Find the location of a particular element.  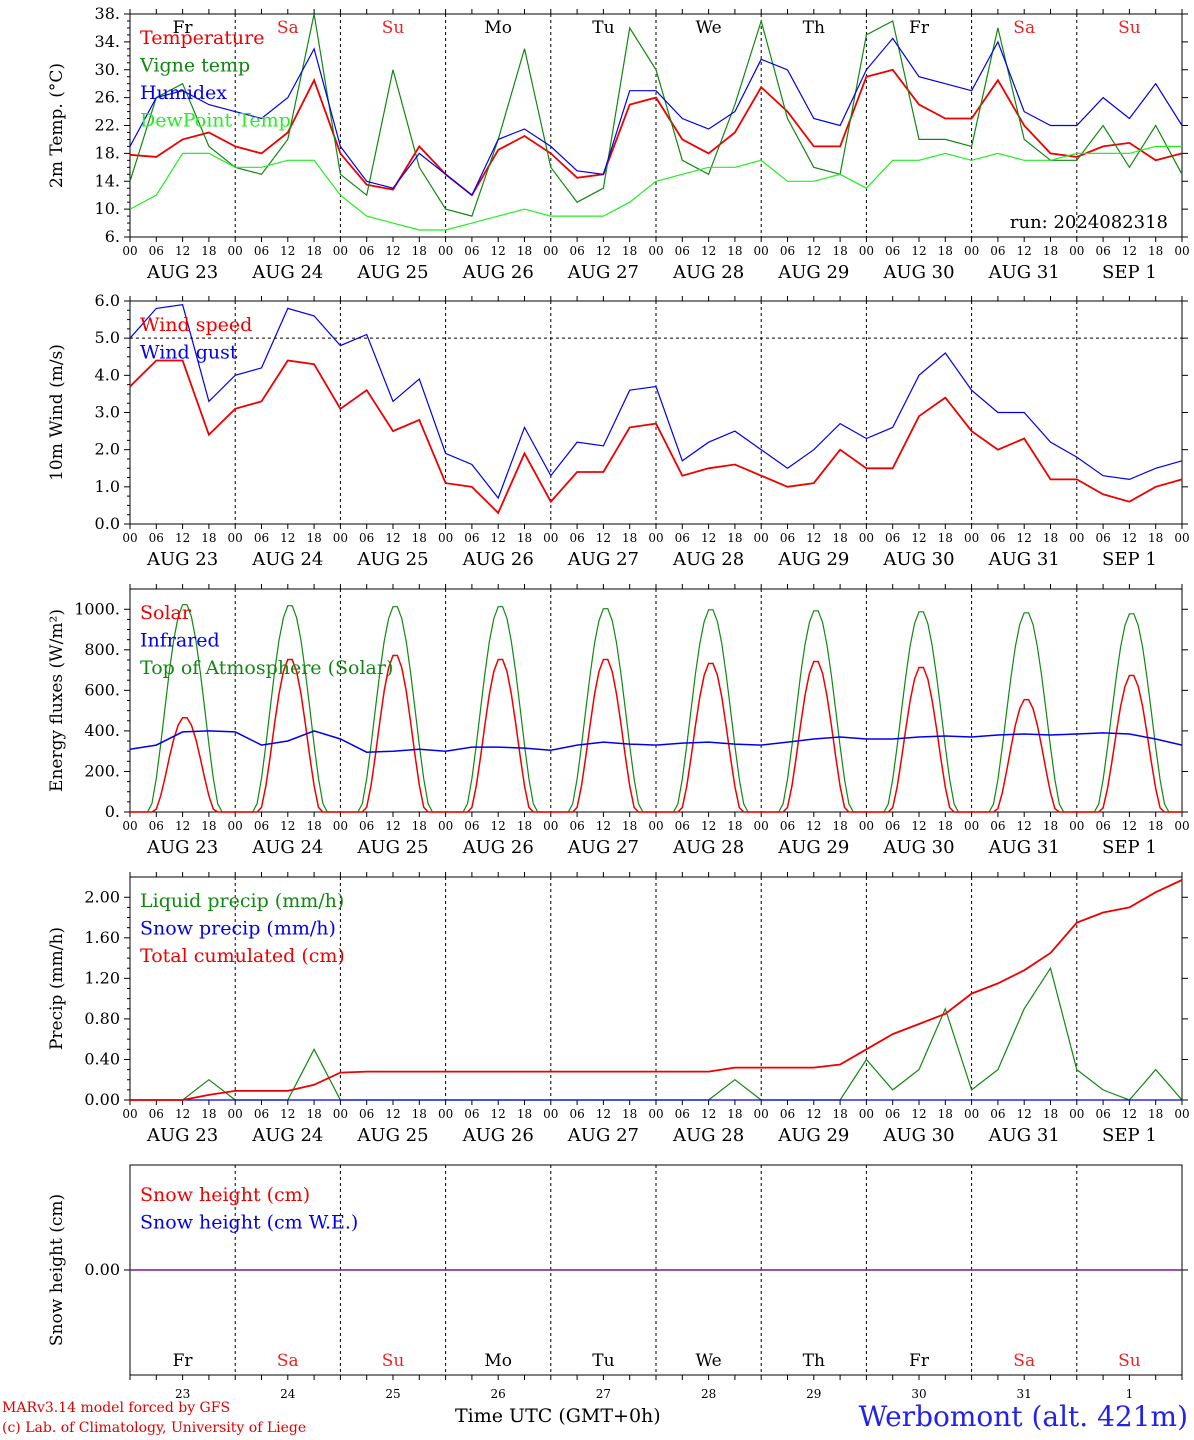

y-tick-label: 2.00 is located at coordinates (102, 896).